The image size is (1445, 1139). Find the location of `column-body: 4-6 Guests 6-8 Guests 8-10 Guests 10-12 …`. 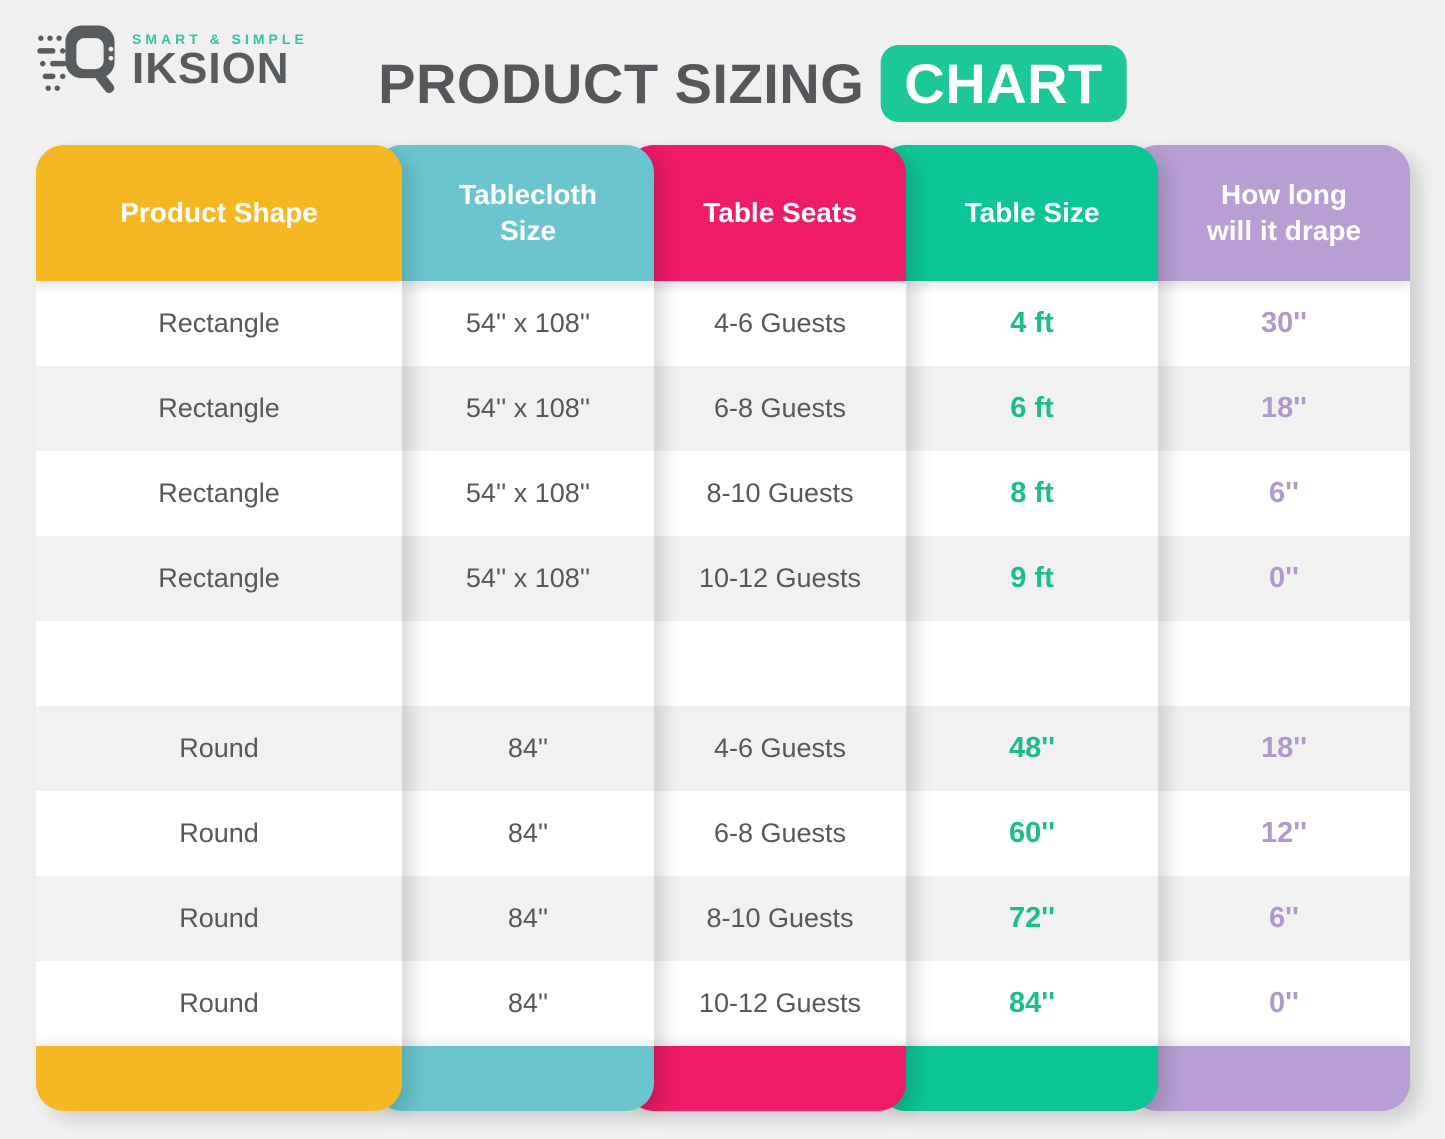

column-body: 4-6 Guests 6-8 Guests 8-10 Guests 10-12 … is located at coordinates (766, 663).